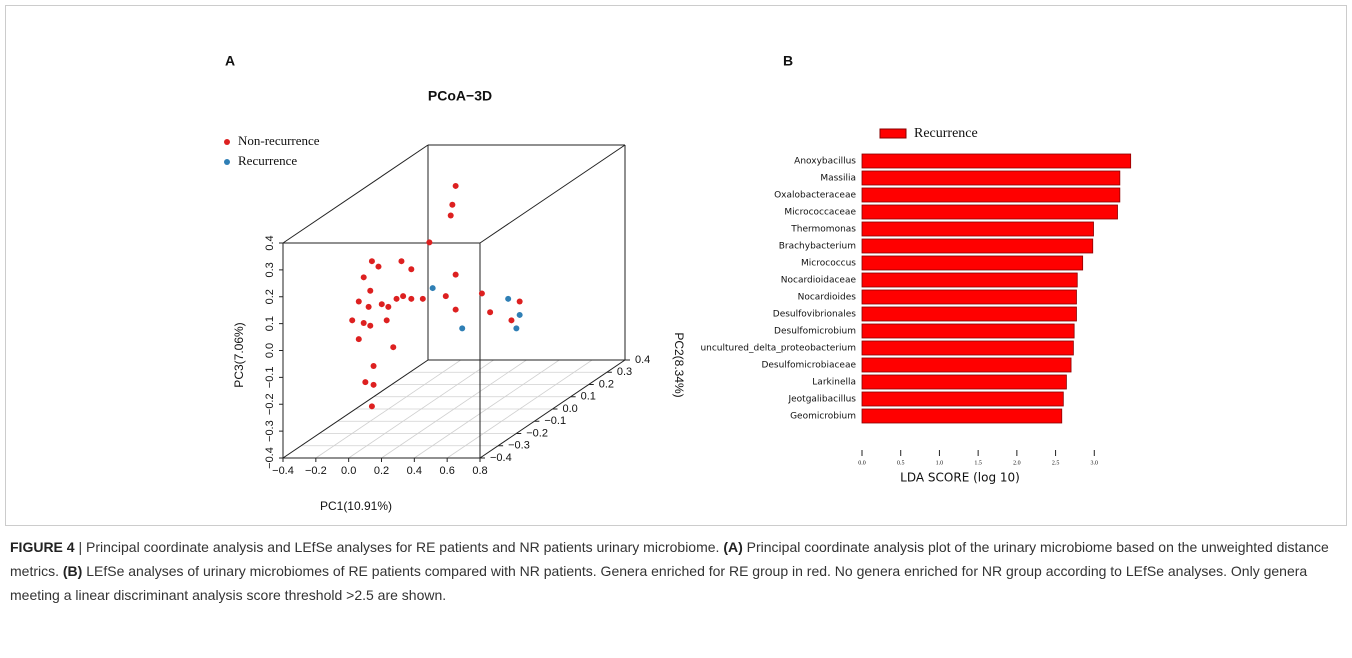  I want to click on x-tick-label: 0.6, so click(447, 471).